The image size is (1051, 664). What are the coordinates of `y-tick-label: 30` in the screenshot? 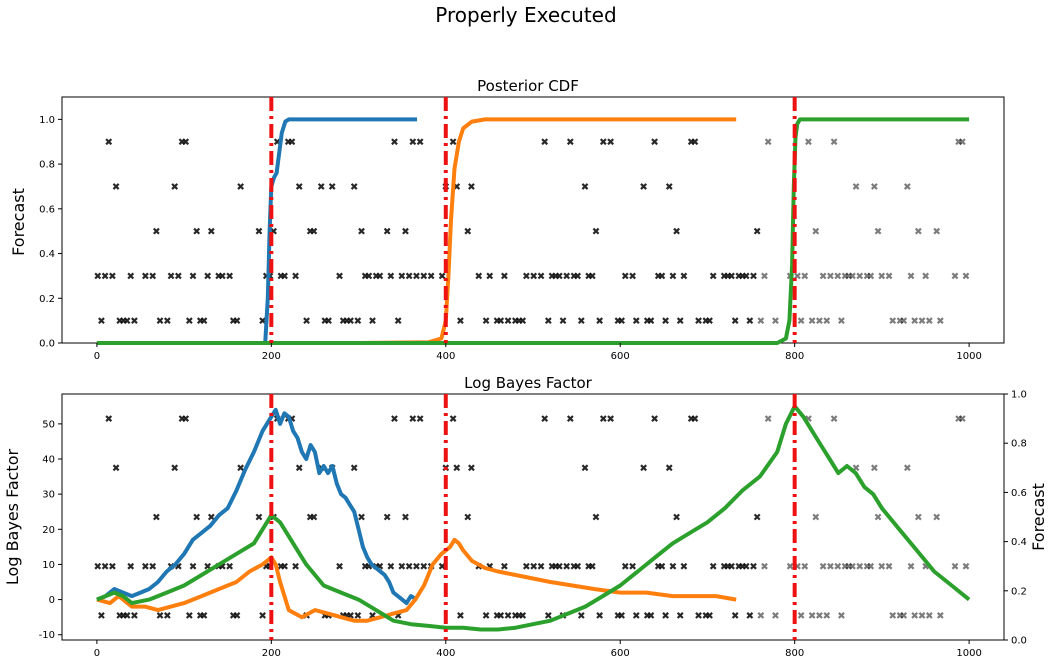 It's located at (48, 495).